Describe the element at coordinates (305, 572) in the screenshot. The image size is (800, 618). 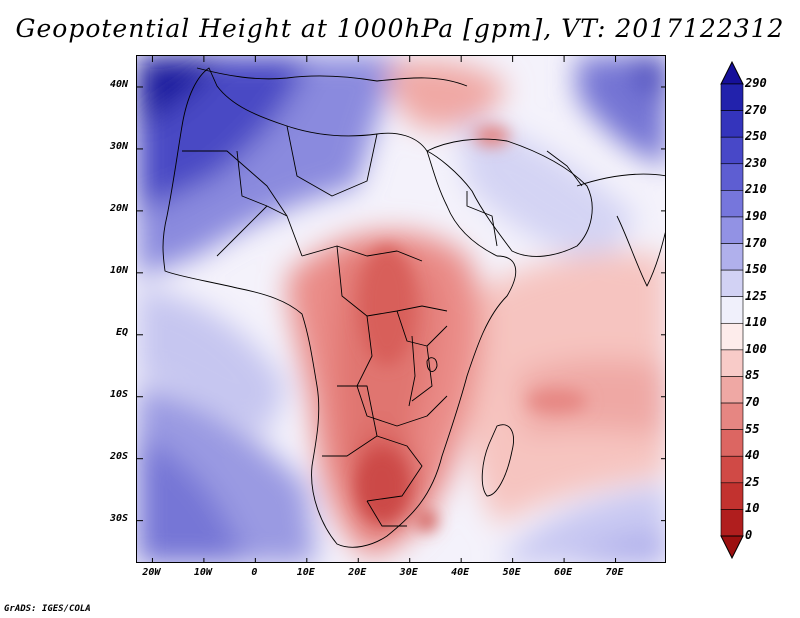
I see `lon-label: 10E` at that location.